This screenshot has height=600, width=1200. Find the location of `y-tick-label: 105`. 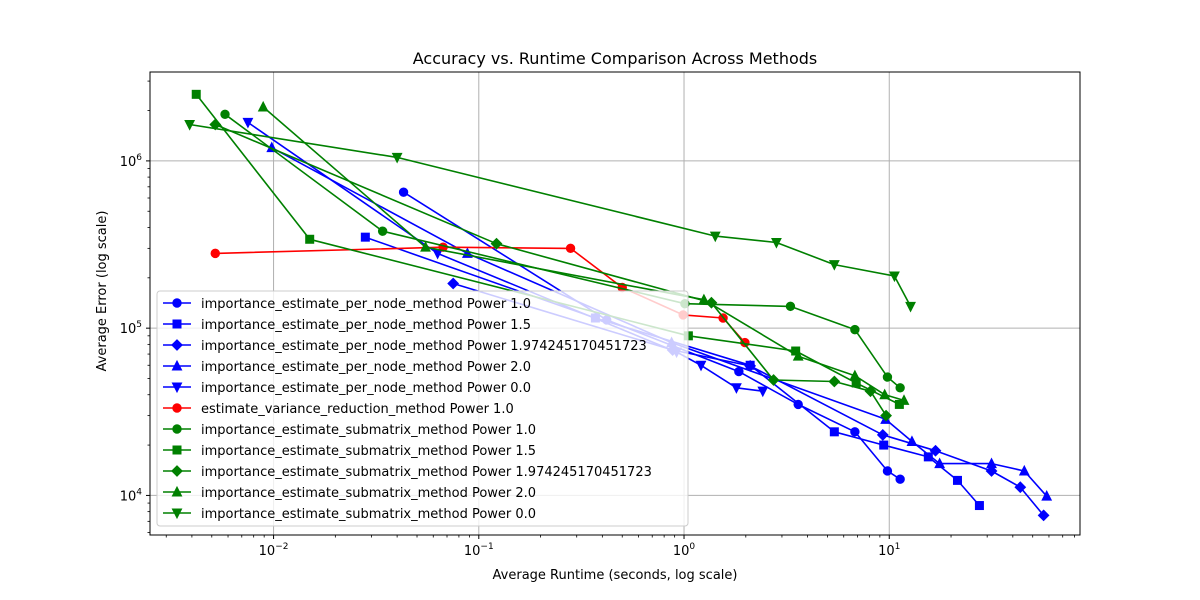

y-tick-label: 105 is located at coordinates (131, 328).